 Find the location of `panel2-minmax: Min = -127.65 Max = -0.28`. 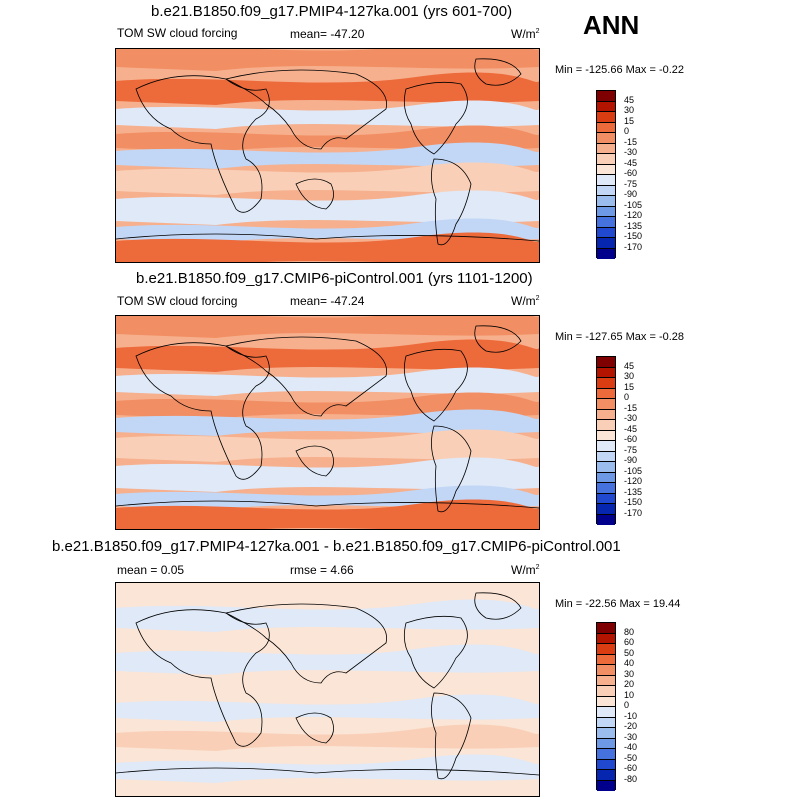

panel2-minmax: Min = -127.65 Max = -0.28 is located at coordinates (620, 337).